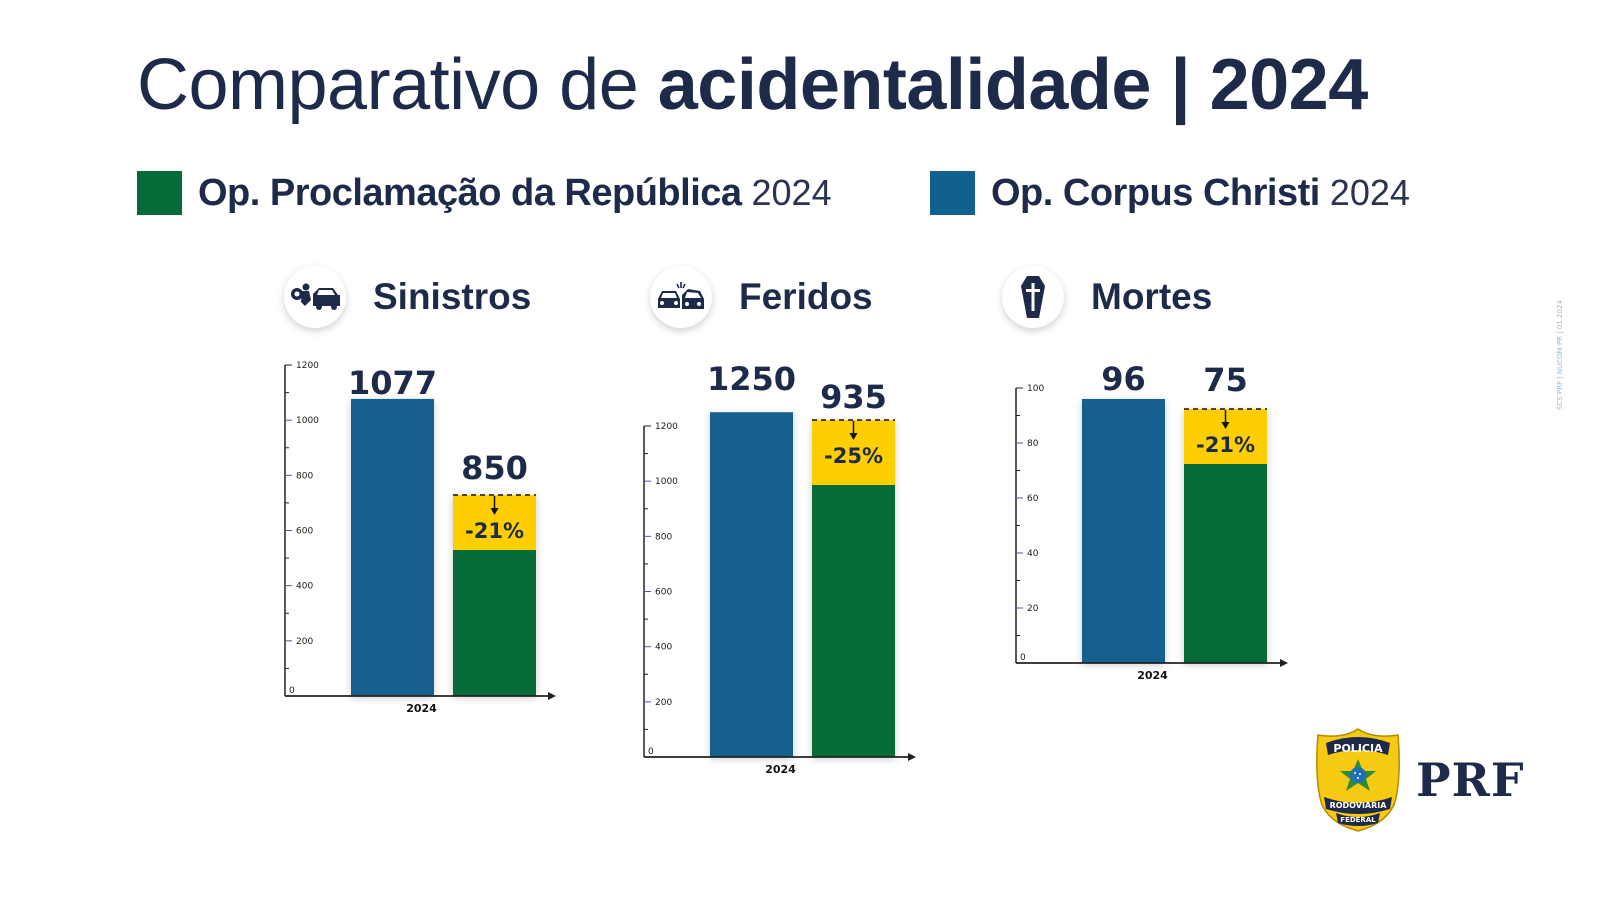  I want to click on reduction-percent: -25%, so click(853, 456).